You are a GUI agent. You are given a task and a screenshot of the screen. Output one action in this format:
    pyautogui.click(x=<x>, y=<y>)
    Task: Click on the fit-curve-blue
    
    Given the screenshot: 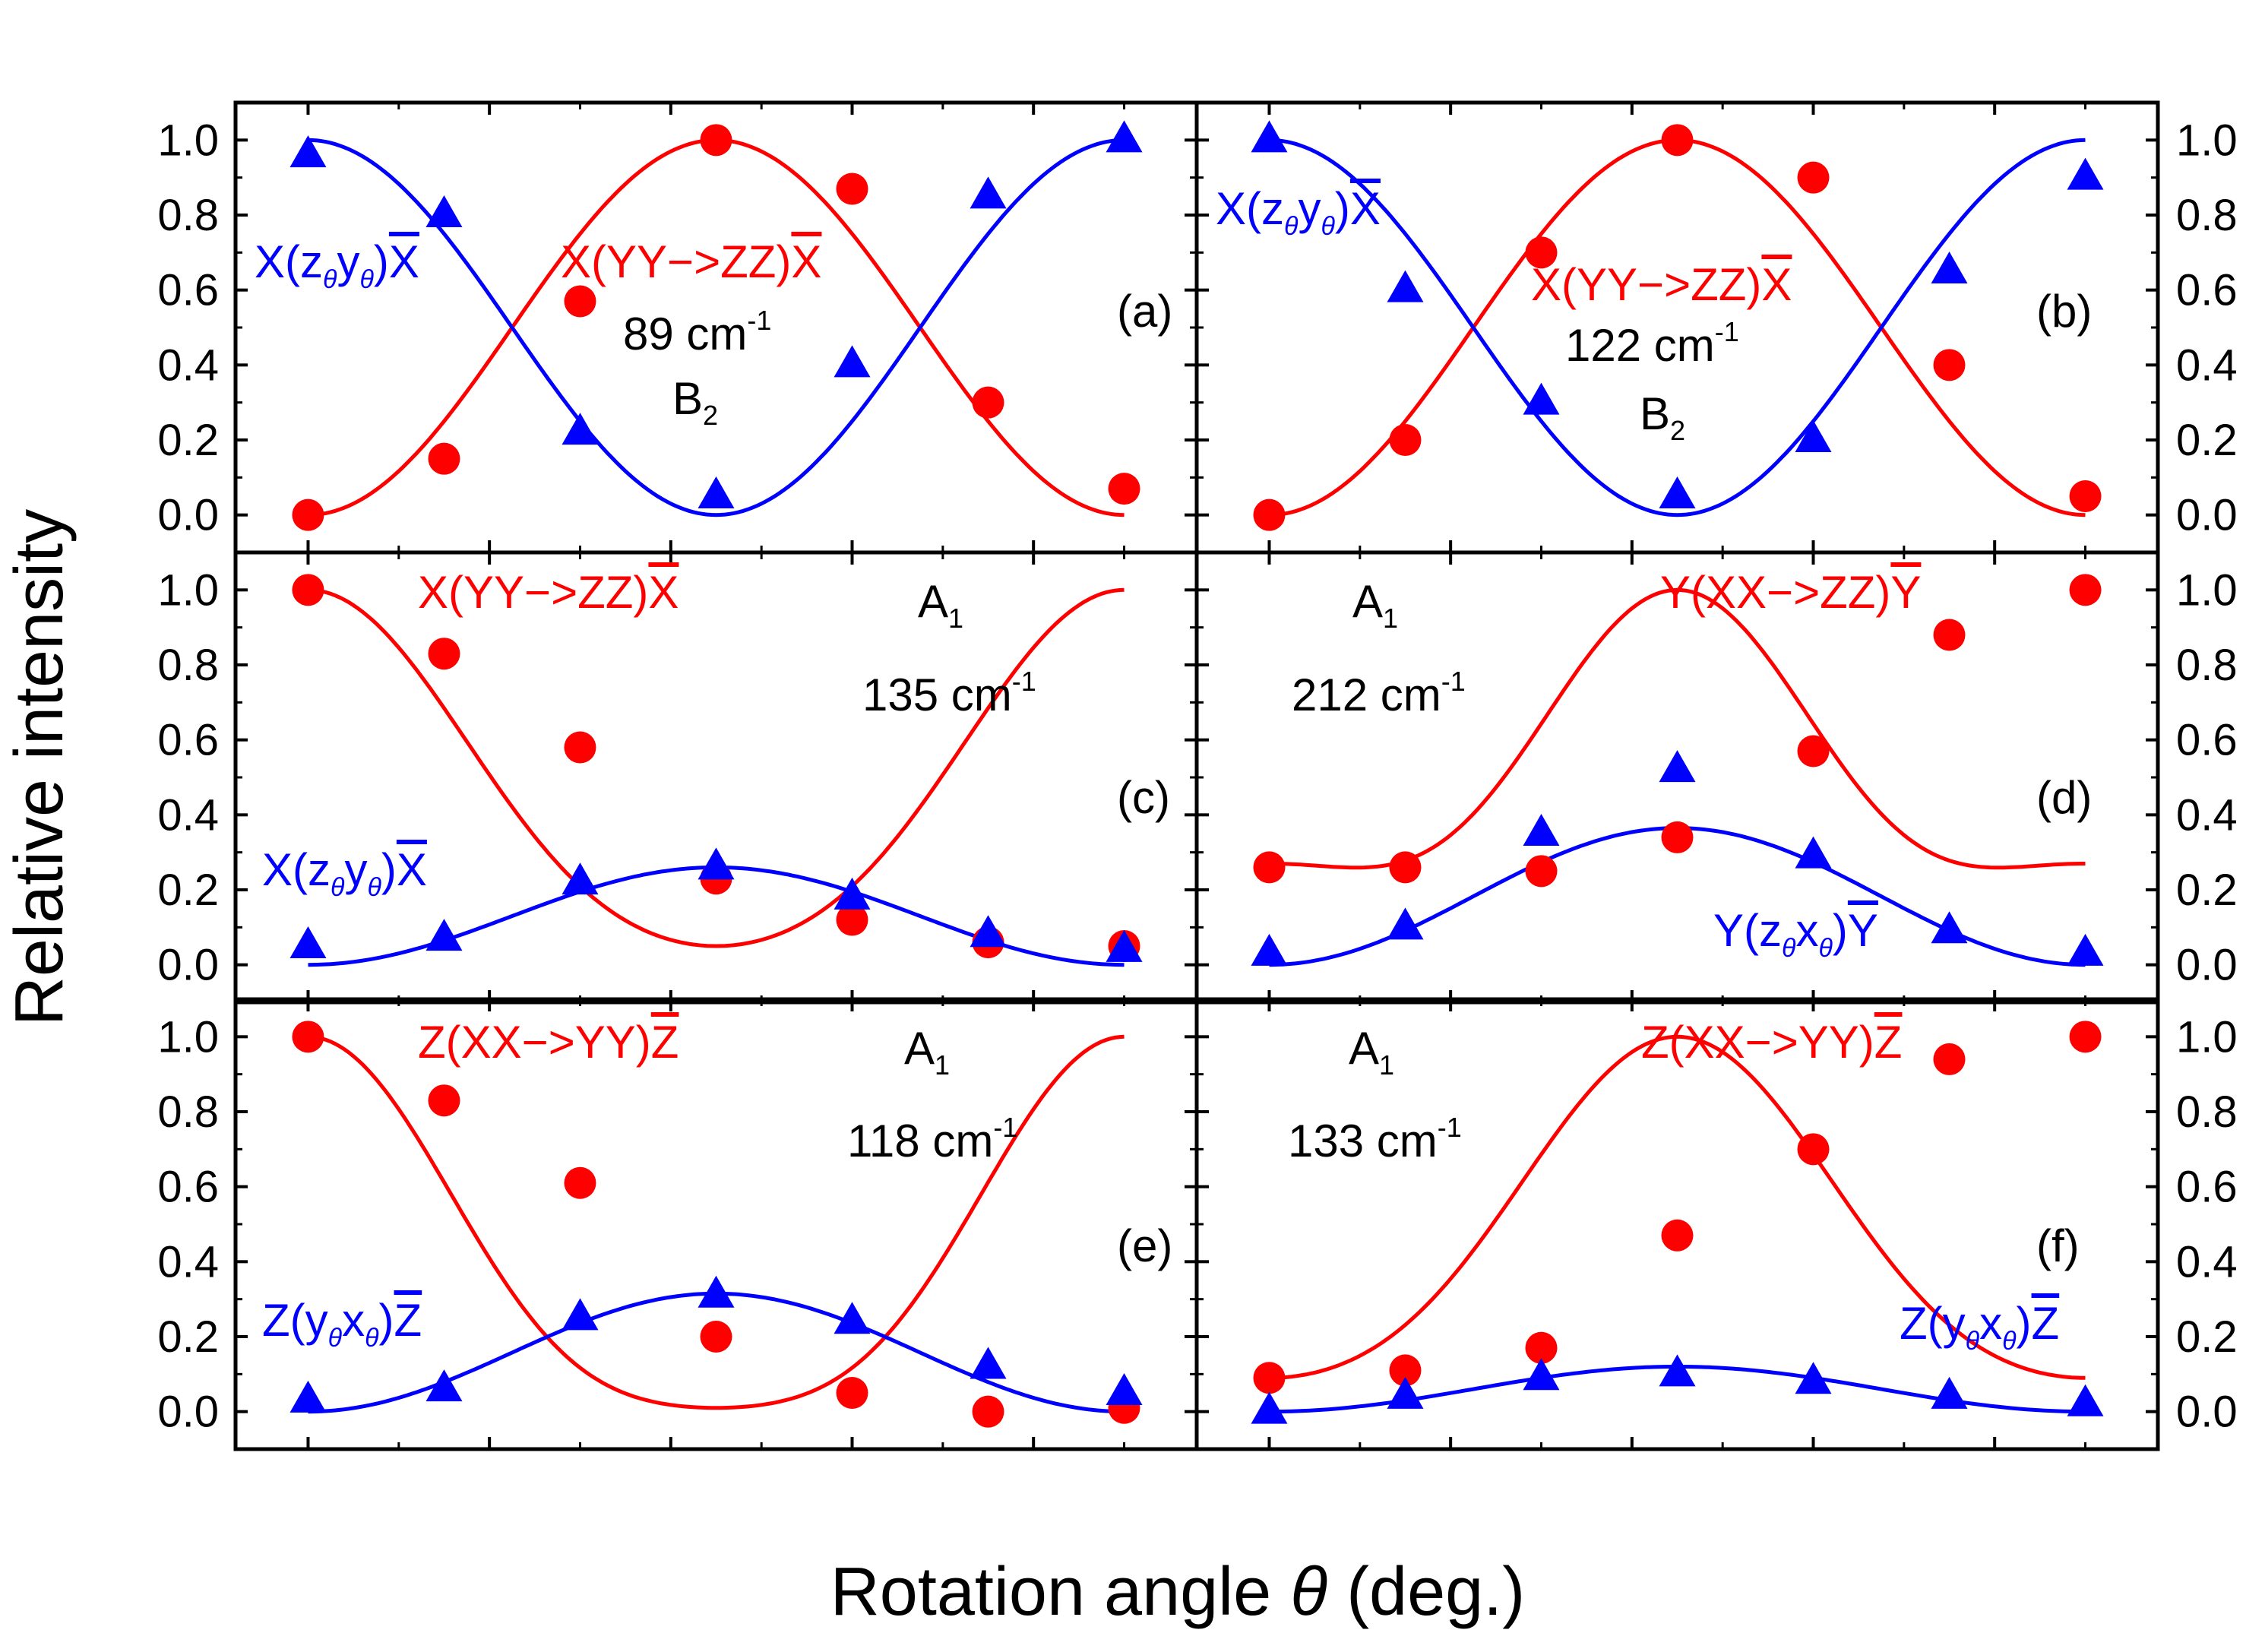 What is the action you would take?
    pyautogui.click(x=716, y=327)
    